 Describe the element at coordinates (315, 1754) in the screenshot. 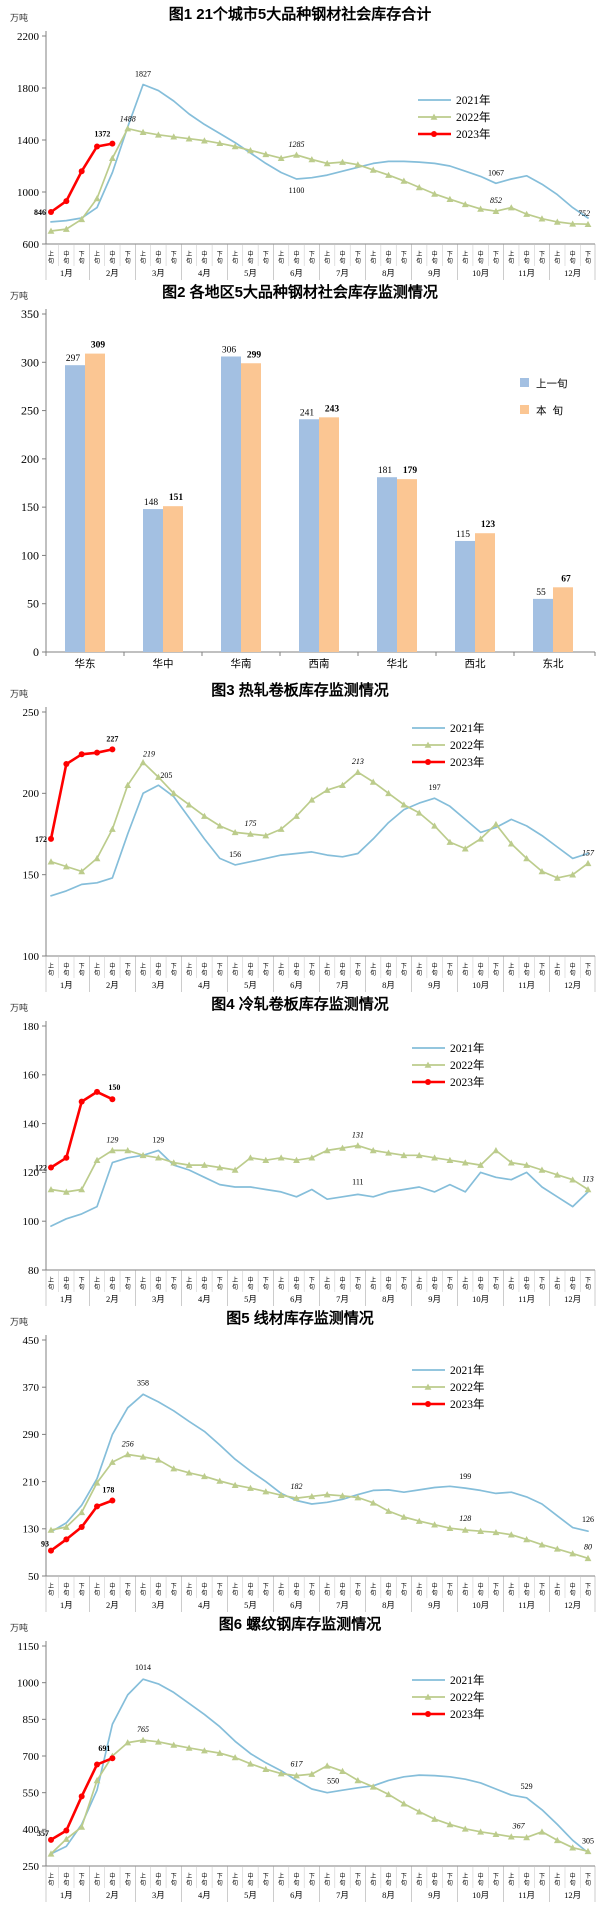

I see `data-labels: 357 691 1014 765 617 550 529 367 305` at that location.